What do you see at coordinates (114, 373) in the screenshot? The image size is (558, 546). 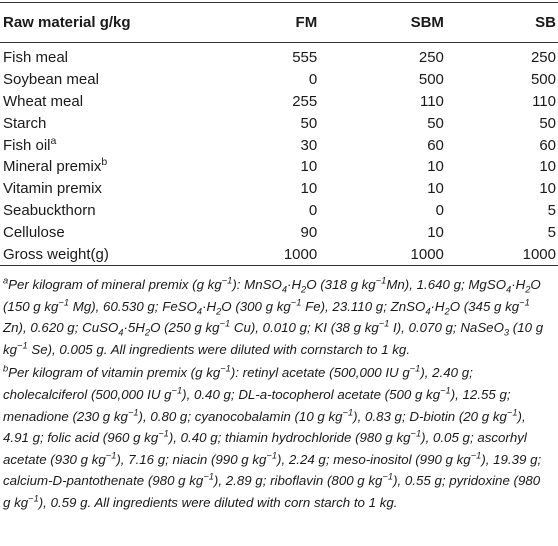 I see `footnote-text: Per kilogram of vitamin premix (g kg` at bounding box center [114, 373].